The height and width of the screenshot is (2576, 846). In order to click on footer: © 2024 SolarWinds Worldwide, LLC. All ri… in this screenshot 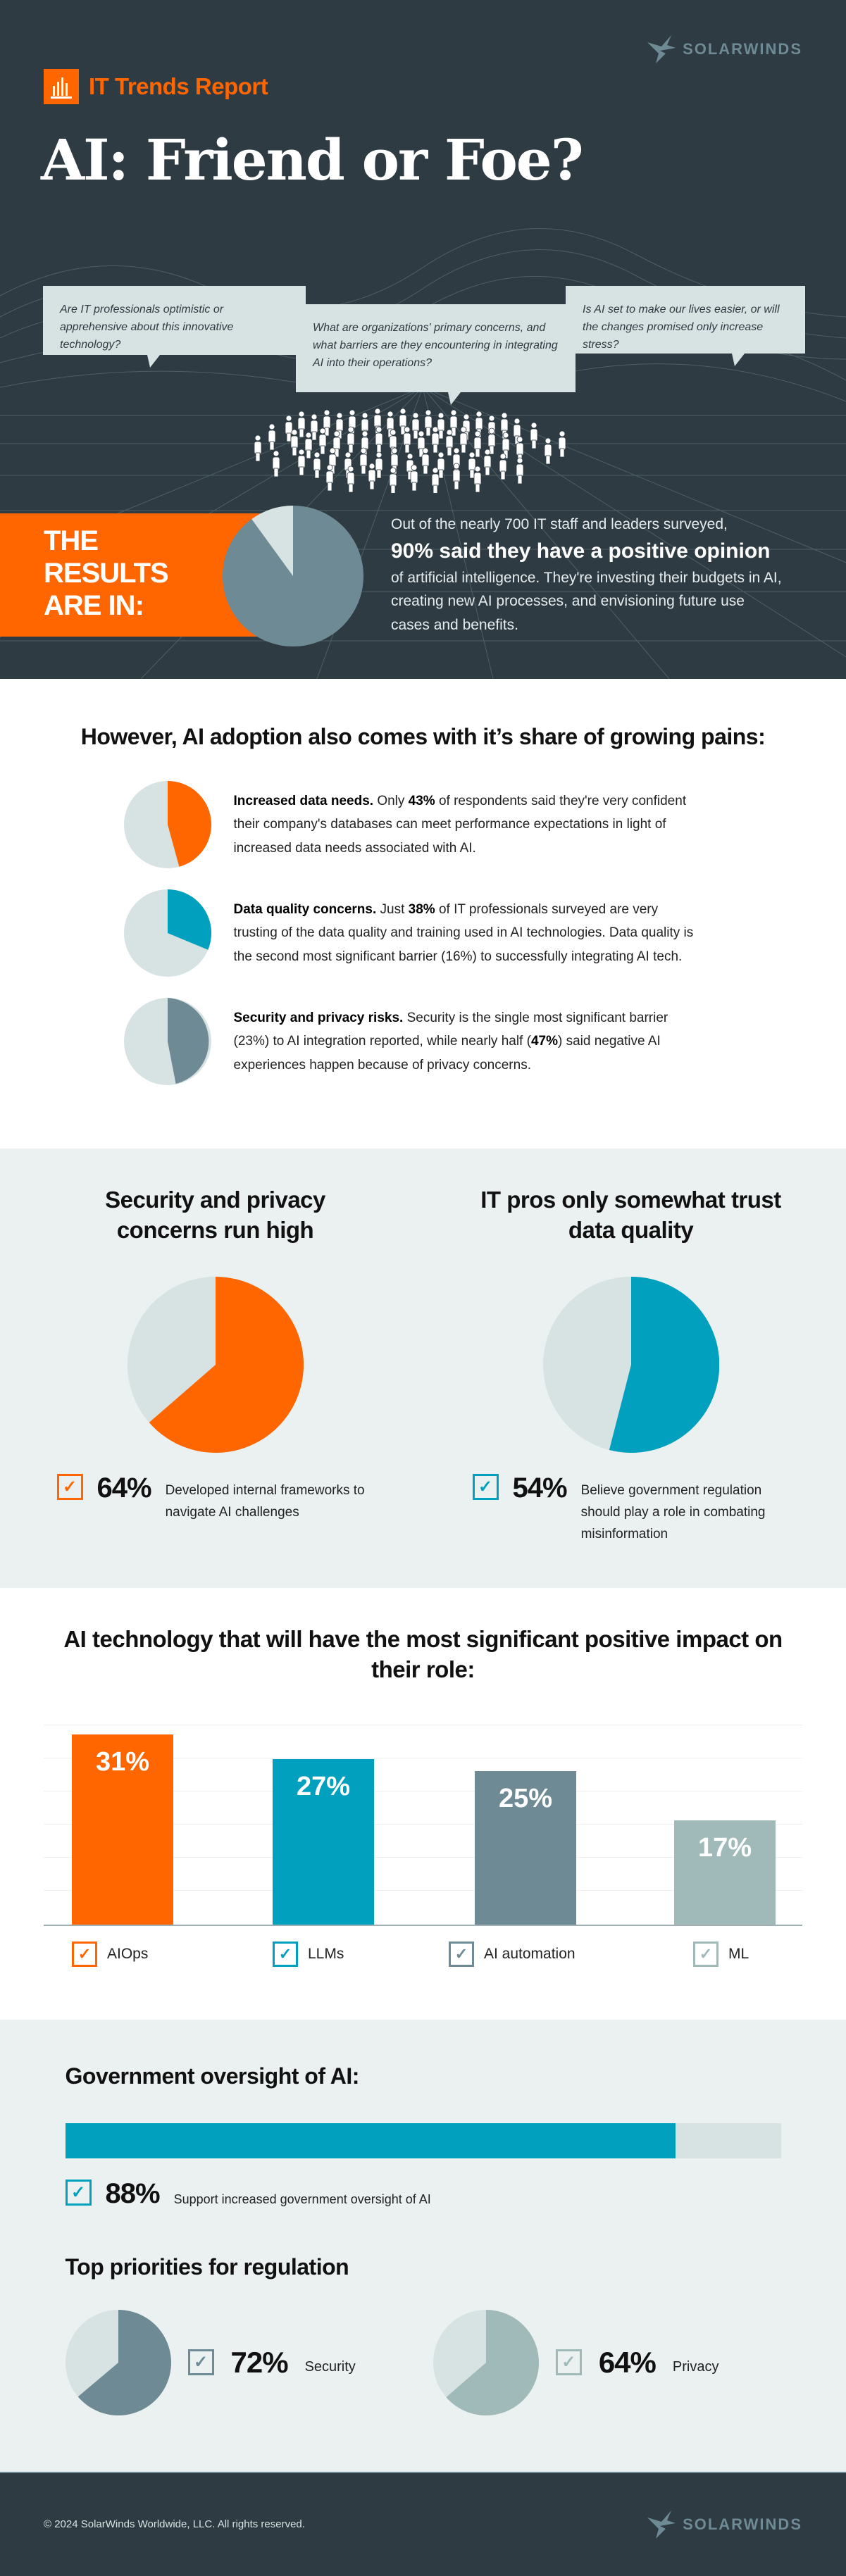, I will do `click(423, 2523)`.